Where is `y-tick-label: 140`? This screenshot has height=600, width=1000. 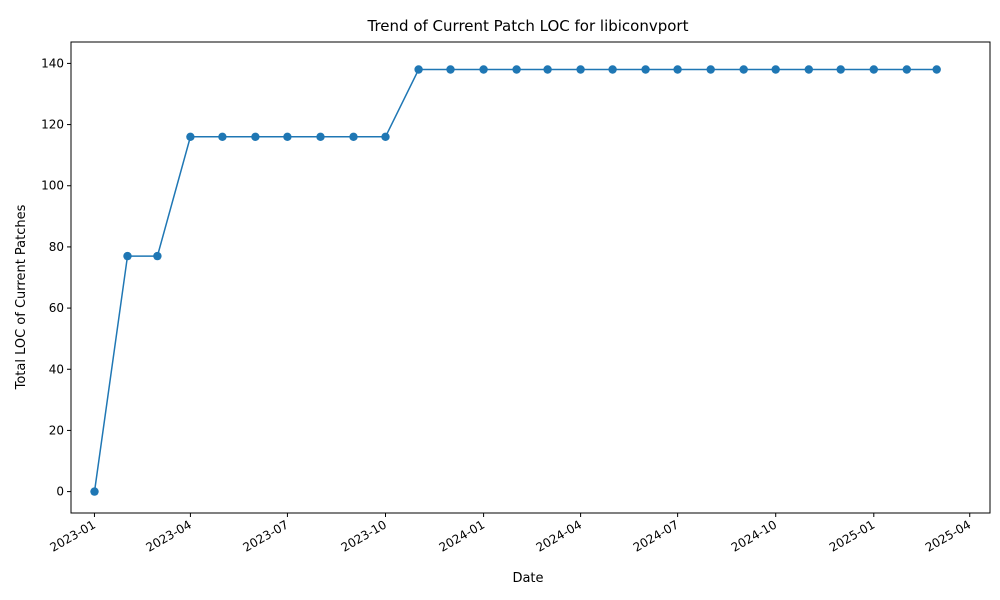 y-tick-label: 140 is located at coordinates (52, 63).